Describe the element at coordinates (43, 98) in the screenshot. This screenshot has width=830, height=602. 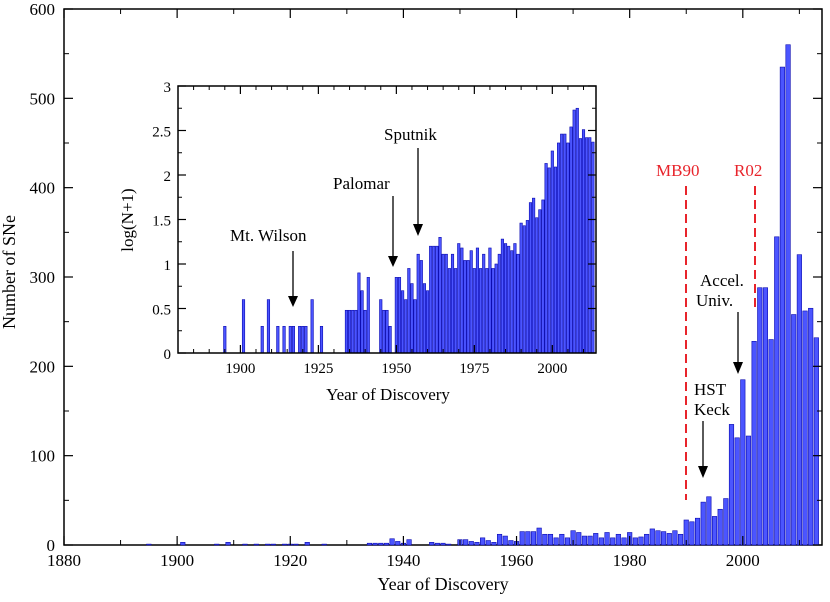
I see `main-y-tick-label: 500` at that location.